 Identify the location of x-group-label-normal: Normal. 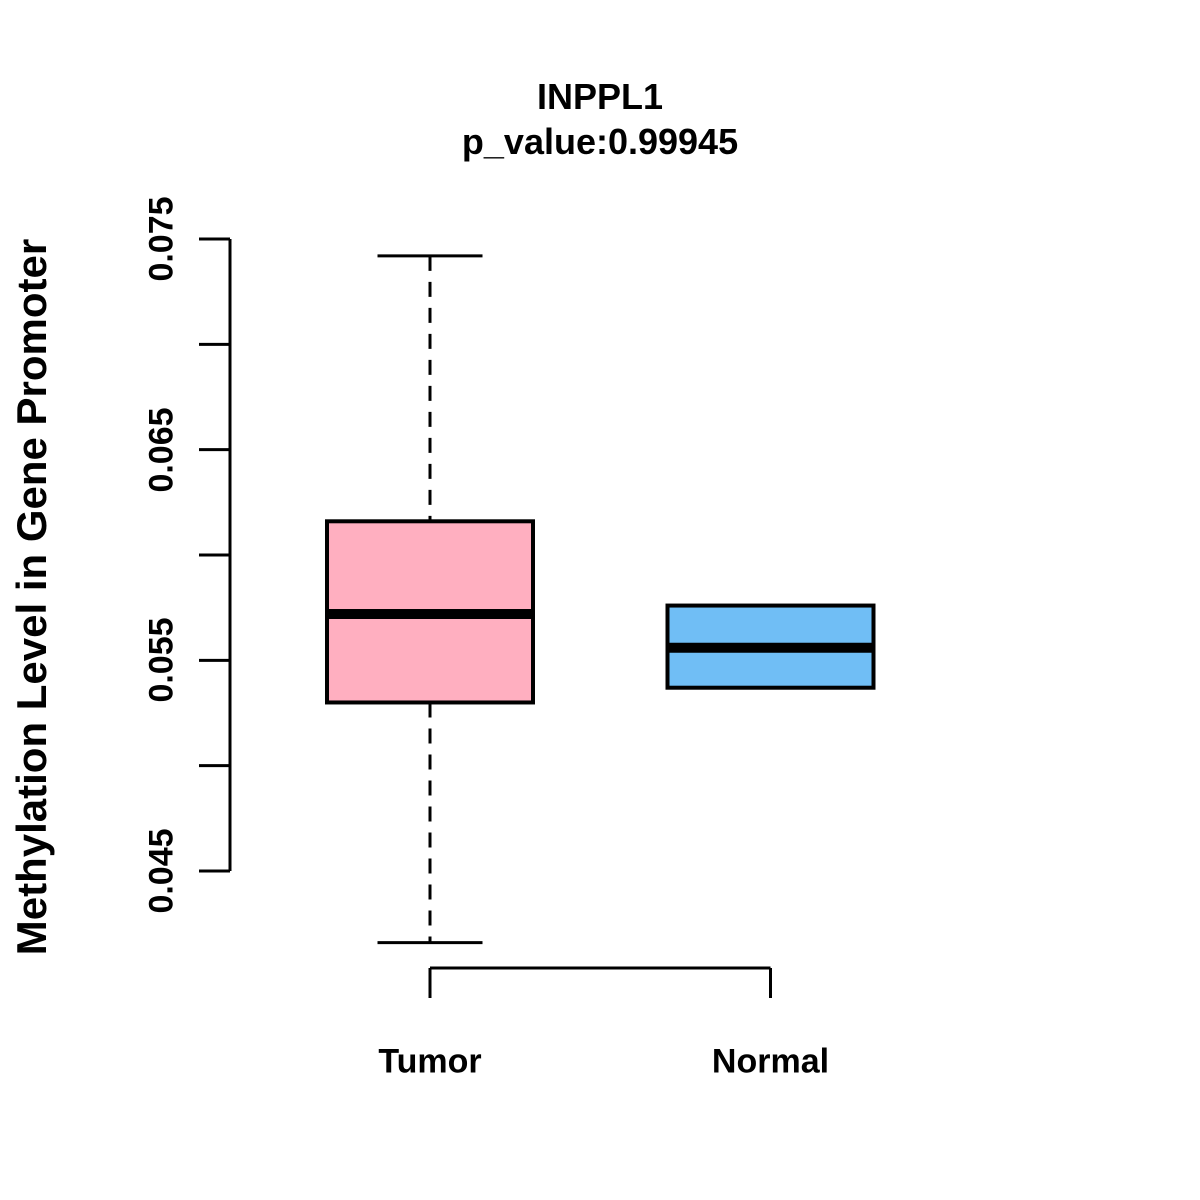
(770, 1061).